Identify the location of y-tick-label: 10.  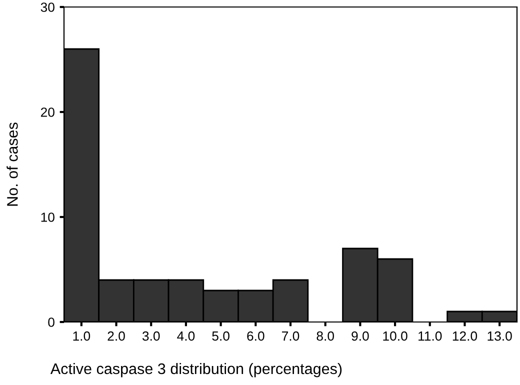
(47, 217).